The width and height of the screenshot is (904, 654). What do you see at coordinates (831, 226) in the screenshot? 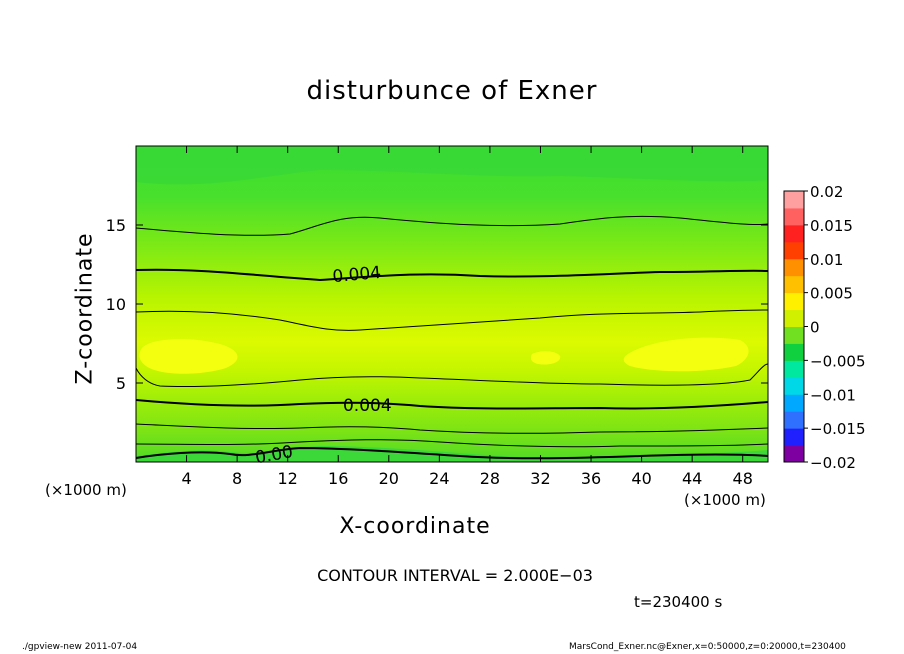
I see `colorbar-tick-label: 0.015` at bounding box center [831, 226].